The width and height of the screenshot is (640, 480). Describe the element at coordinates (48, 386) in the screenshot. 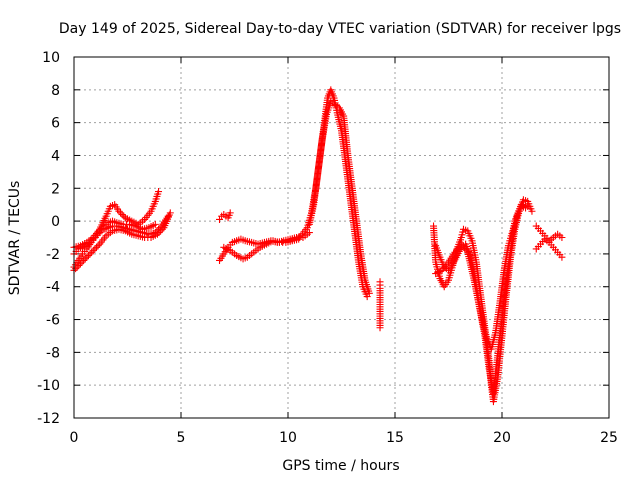

I see `y-tick-label: -10` at that location.